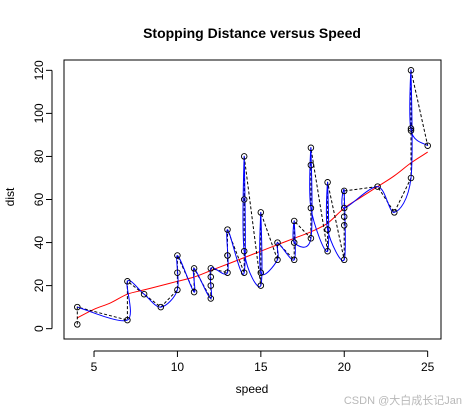 This screenshot has width=474, height=418. I want to click on y-axis-label: dist, so click(10, 196).